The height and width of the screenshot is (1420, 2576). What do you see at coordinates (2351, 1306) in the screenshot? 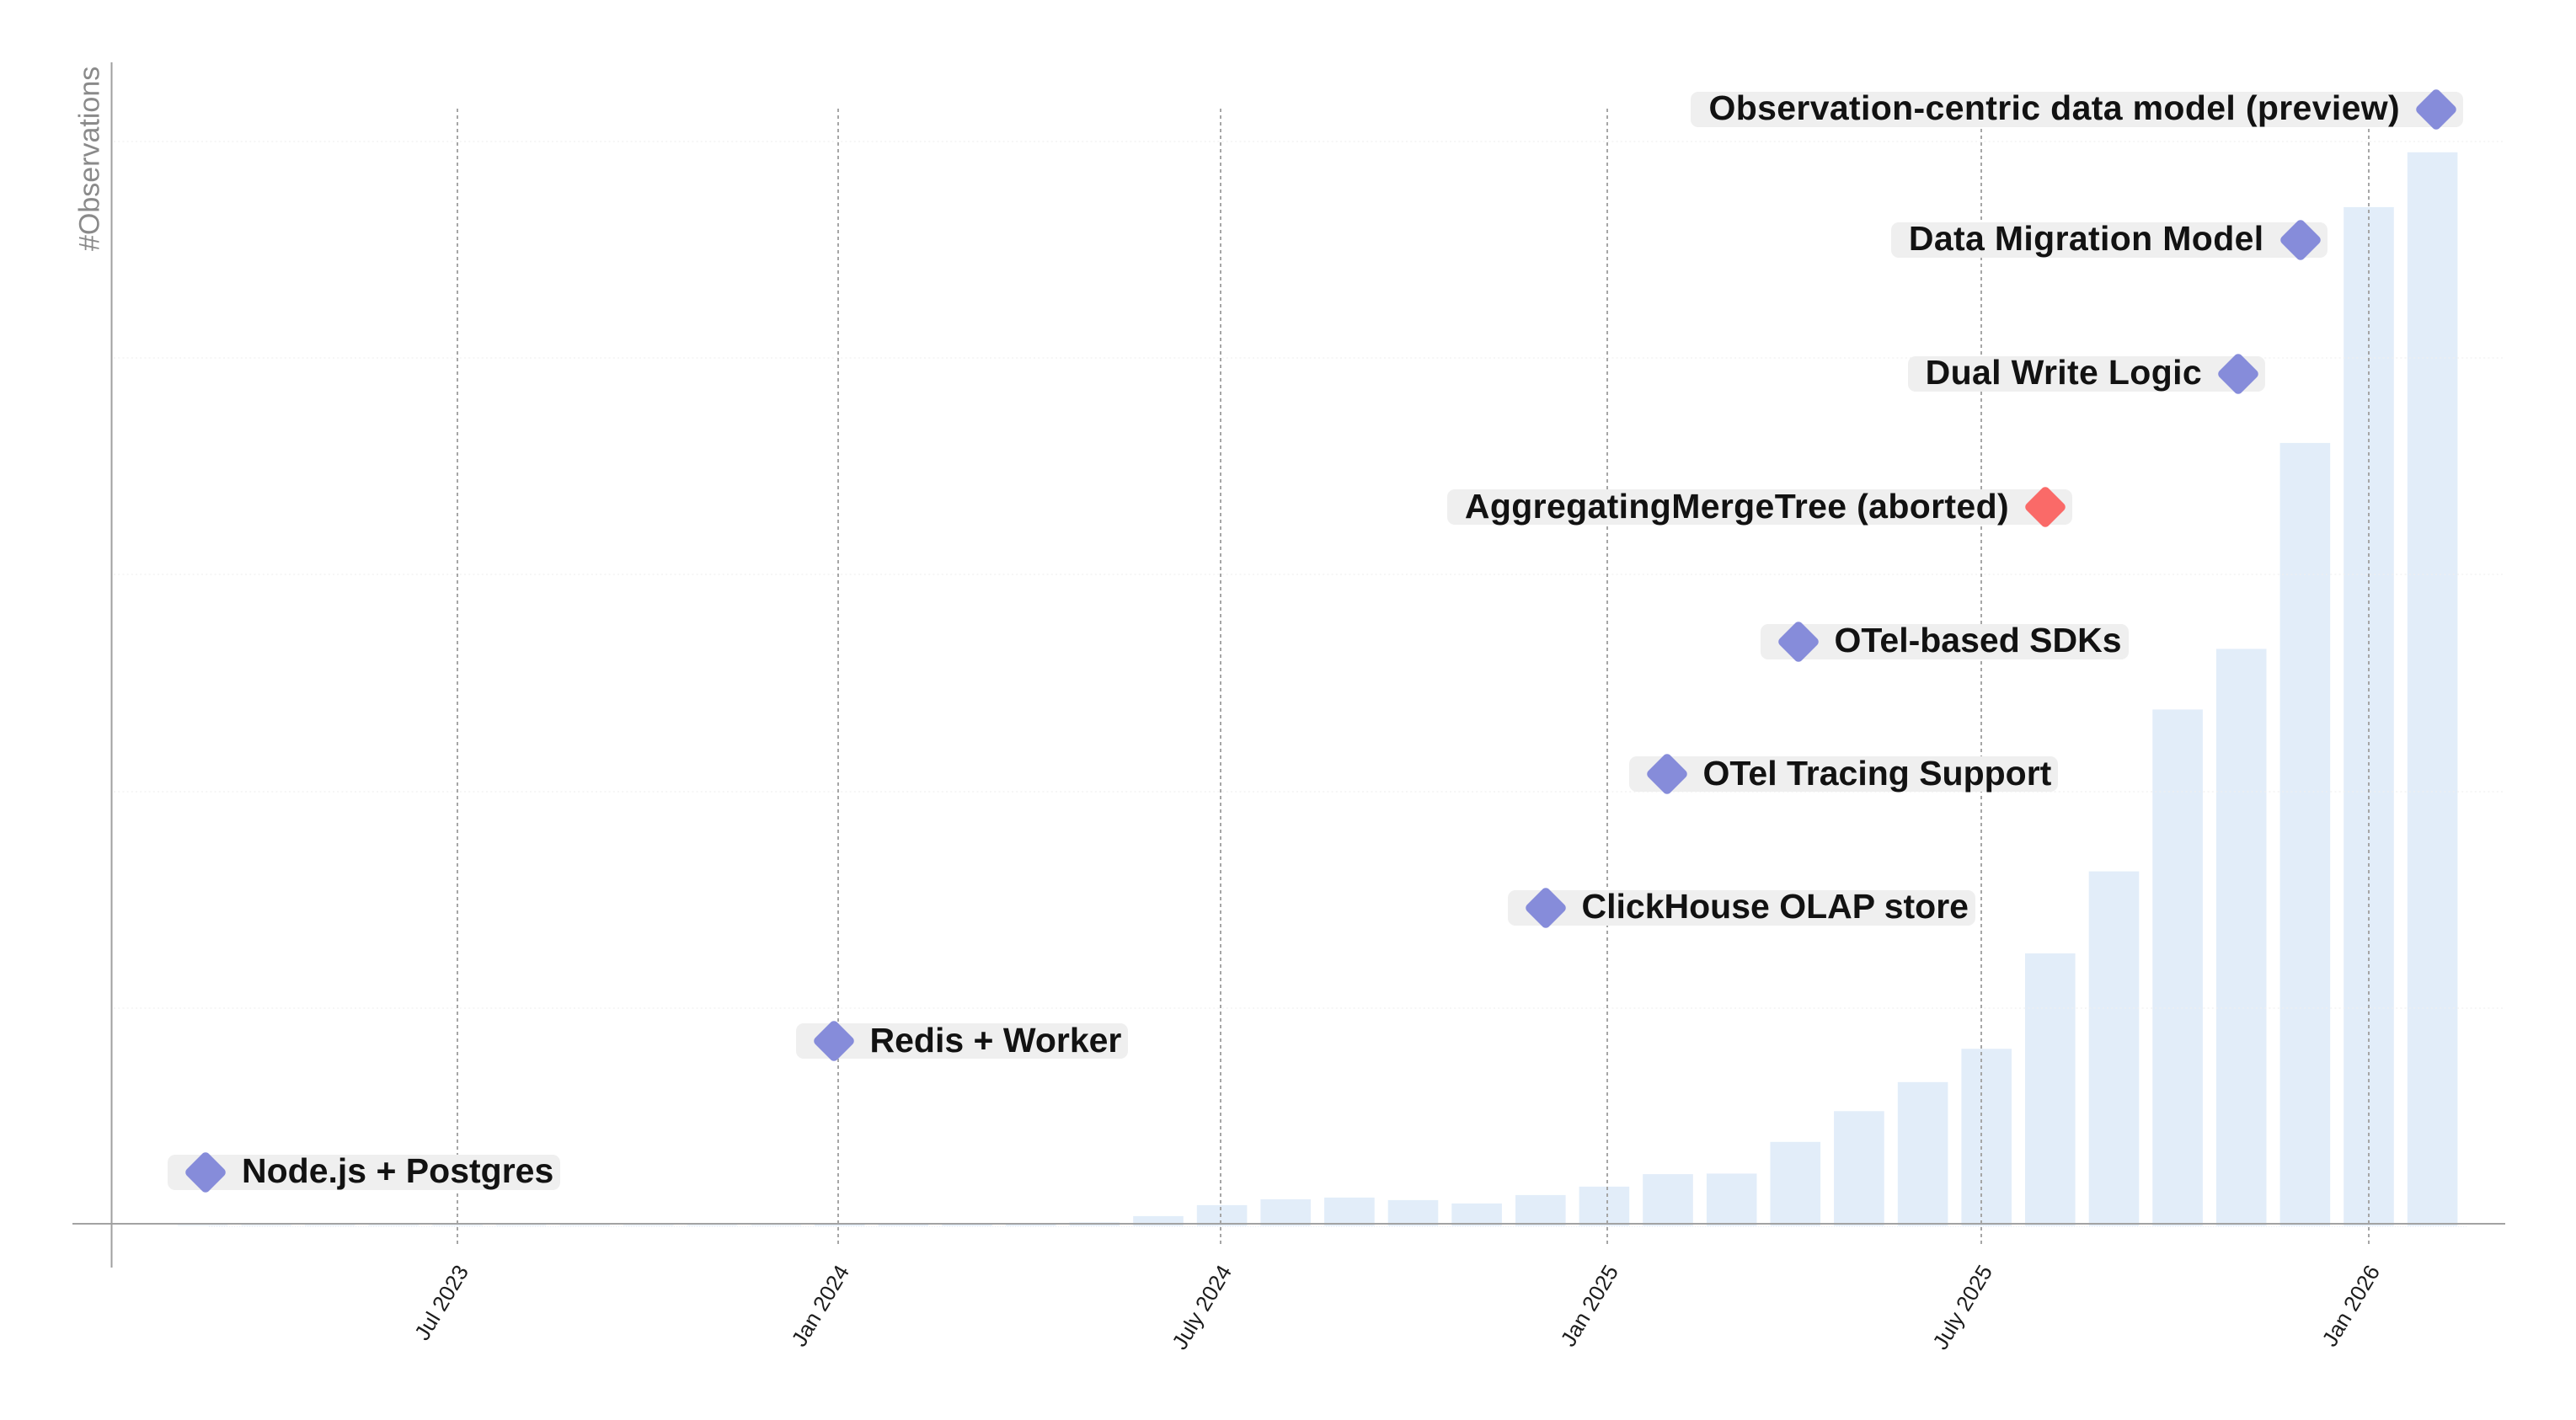
I see `svg-text: Jan 2026` at bounding box center [2351, 1306].